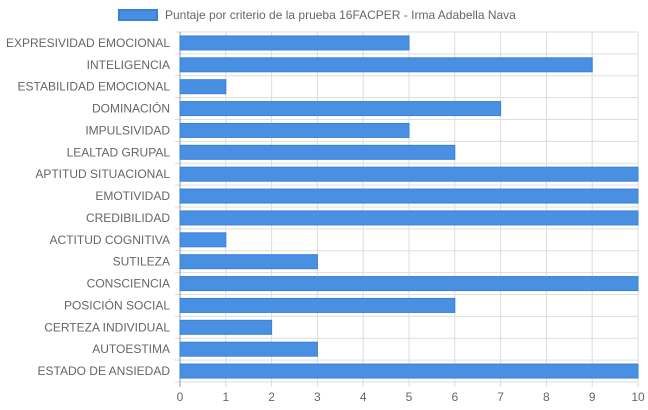  I want to click on x-tick-label: 9, so click(592, 397).